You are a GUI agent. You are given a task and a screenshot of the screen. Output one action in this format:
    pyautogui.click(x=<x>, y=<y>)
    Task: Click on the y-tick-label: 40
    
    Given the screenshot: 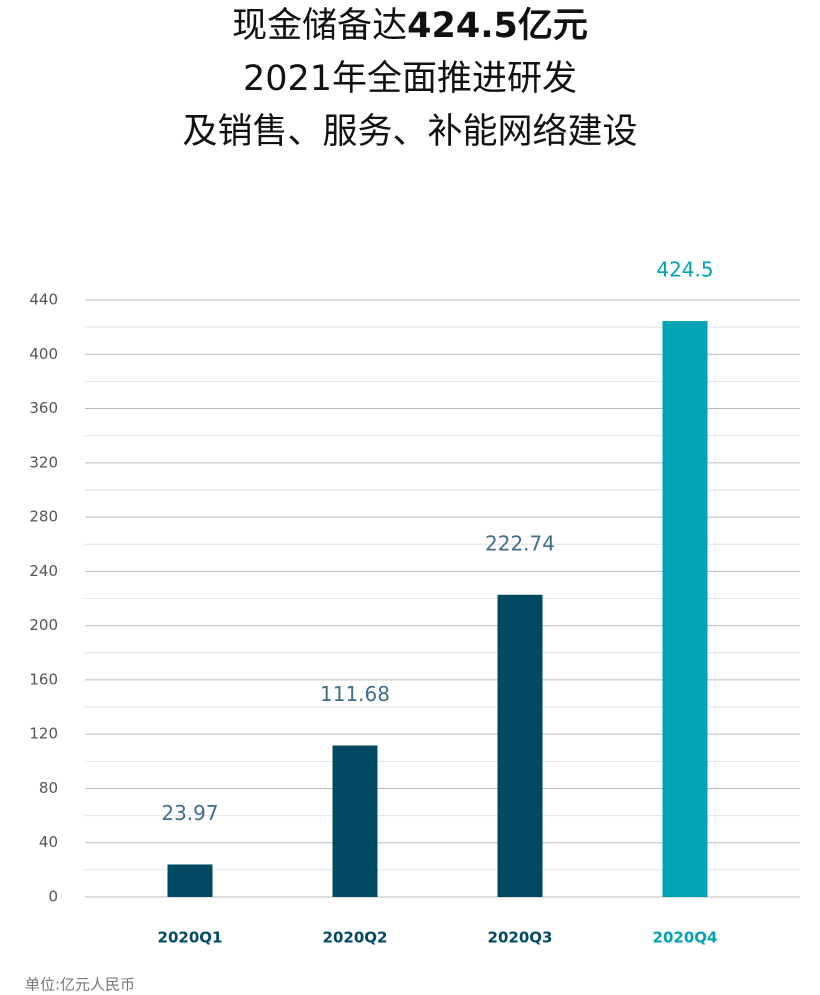 What is the action you would take?
    pyautogui.click(x=48, y=842)
    